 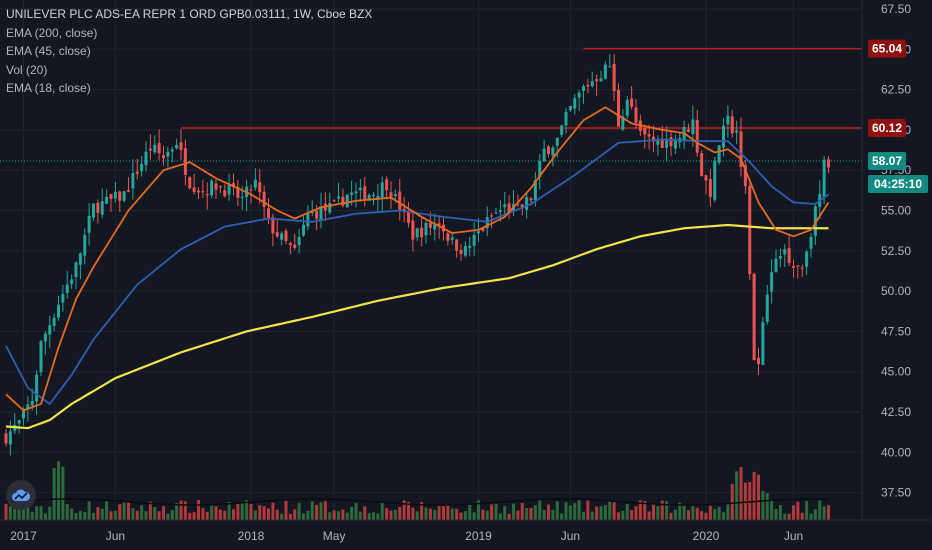 I want to click on tradingview-logo, so click(x=21, y=495).